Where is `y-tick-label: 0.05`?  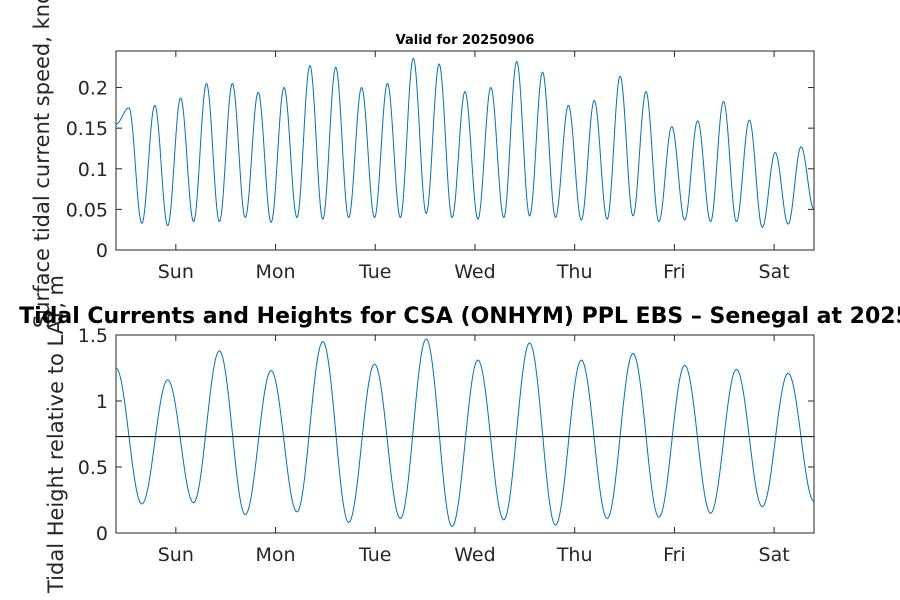 y-tick-label: 0.05 is located at coordinates (87, 210).